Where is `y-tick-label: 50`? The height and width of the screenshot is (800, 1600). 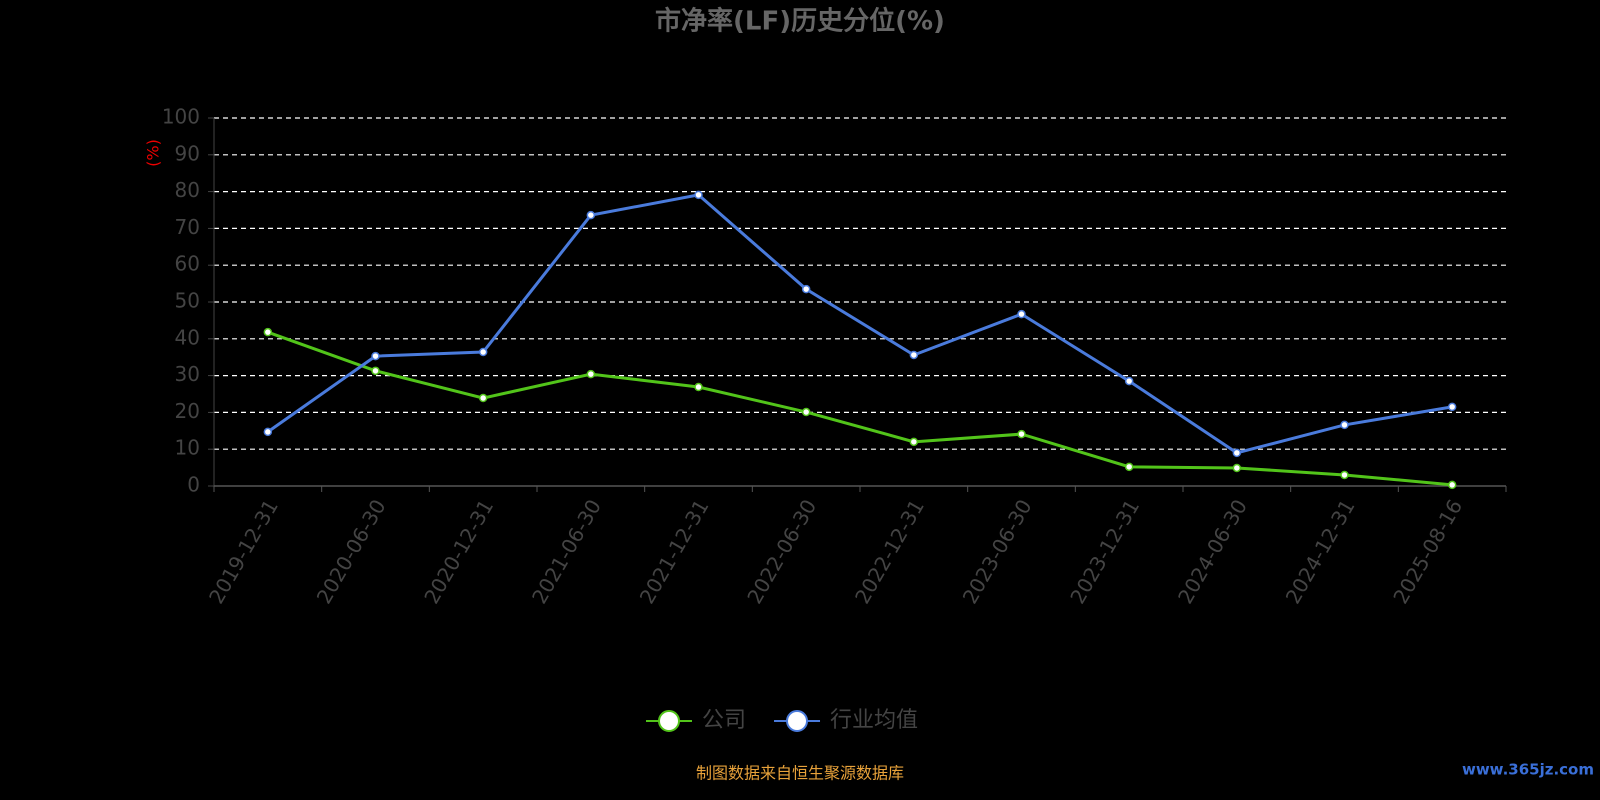 y-tick-label: 50 is located at coordinates (187, 301).